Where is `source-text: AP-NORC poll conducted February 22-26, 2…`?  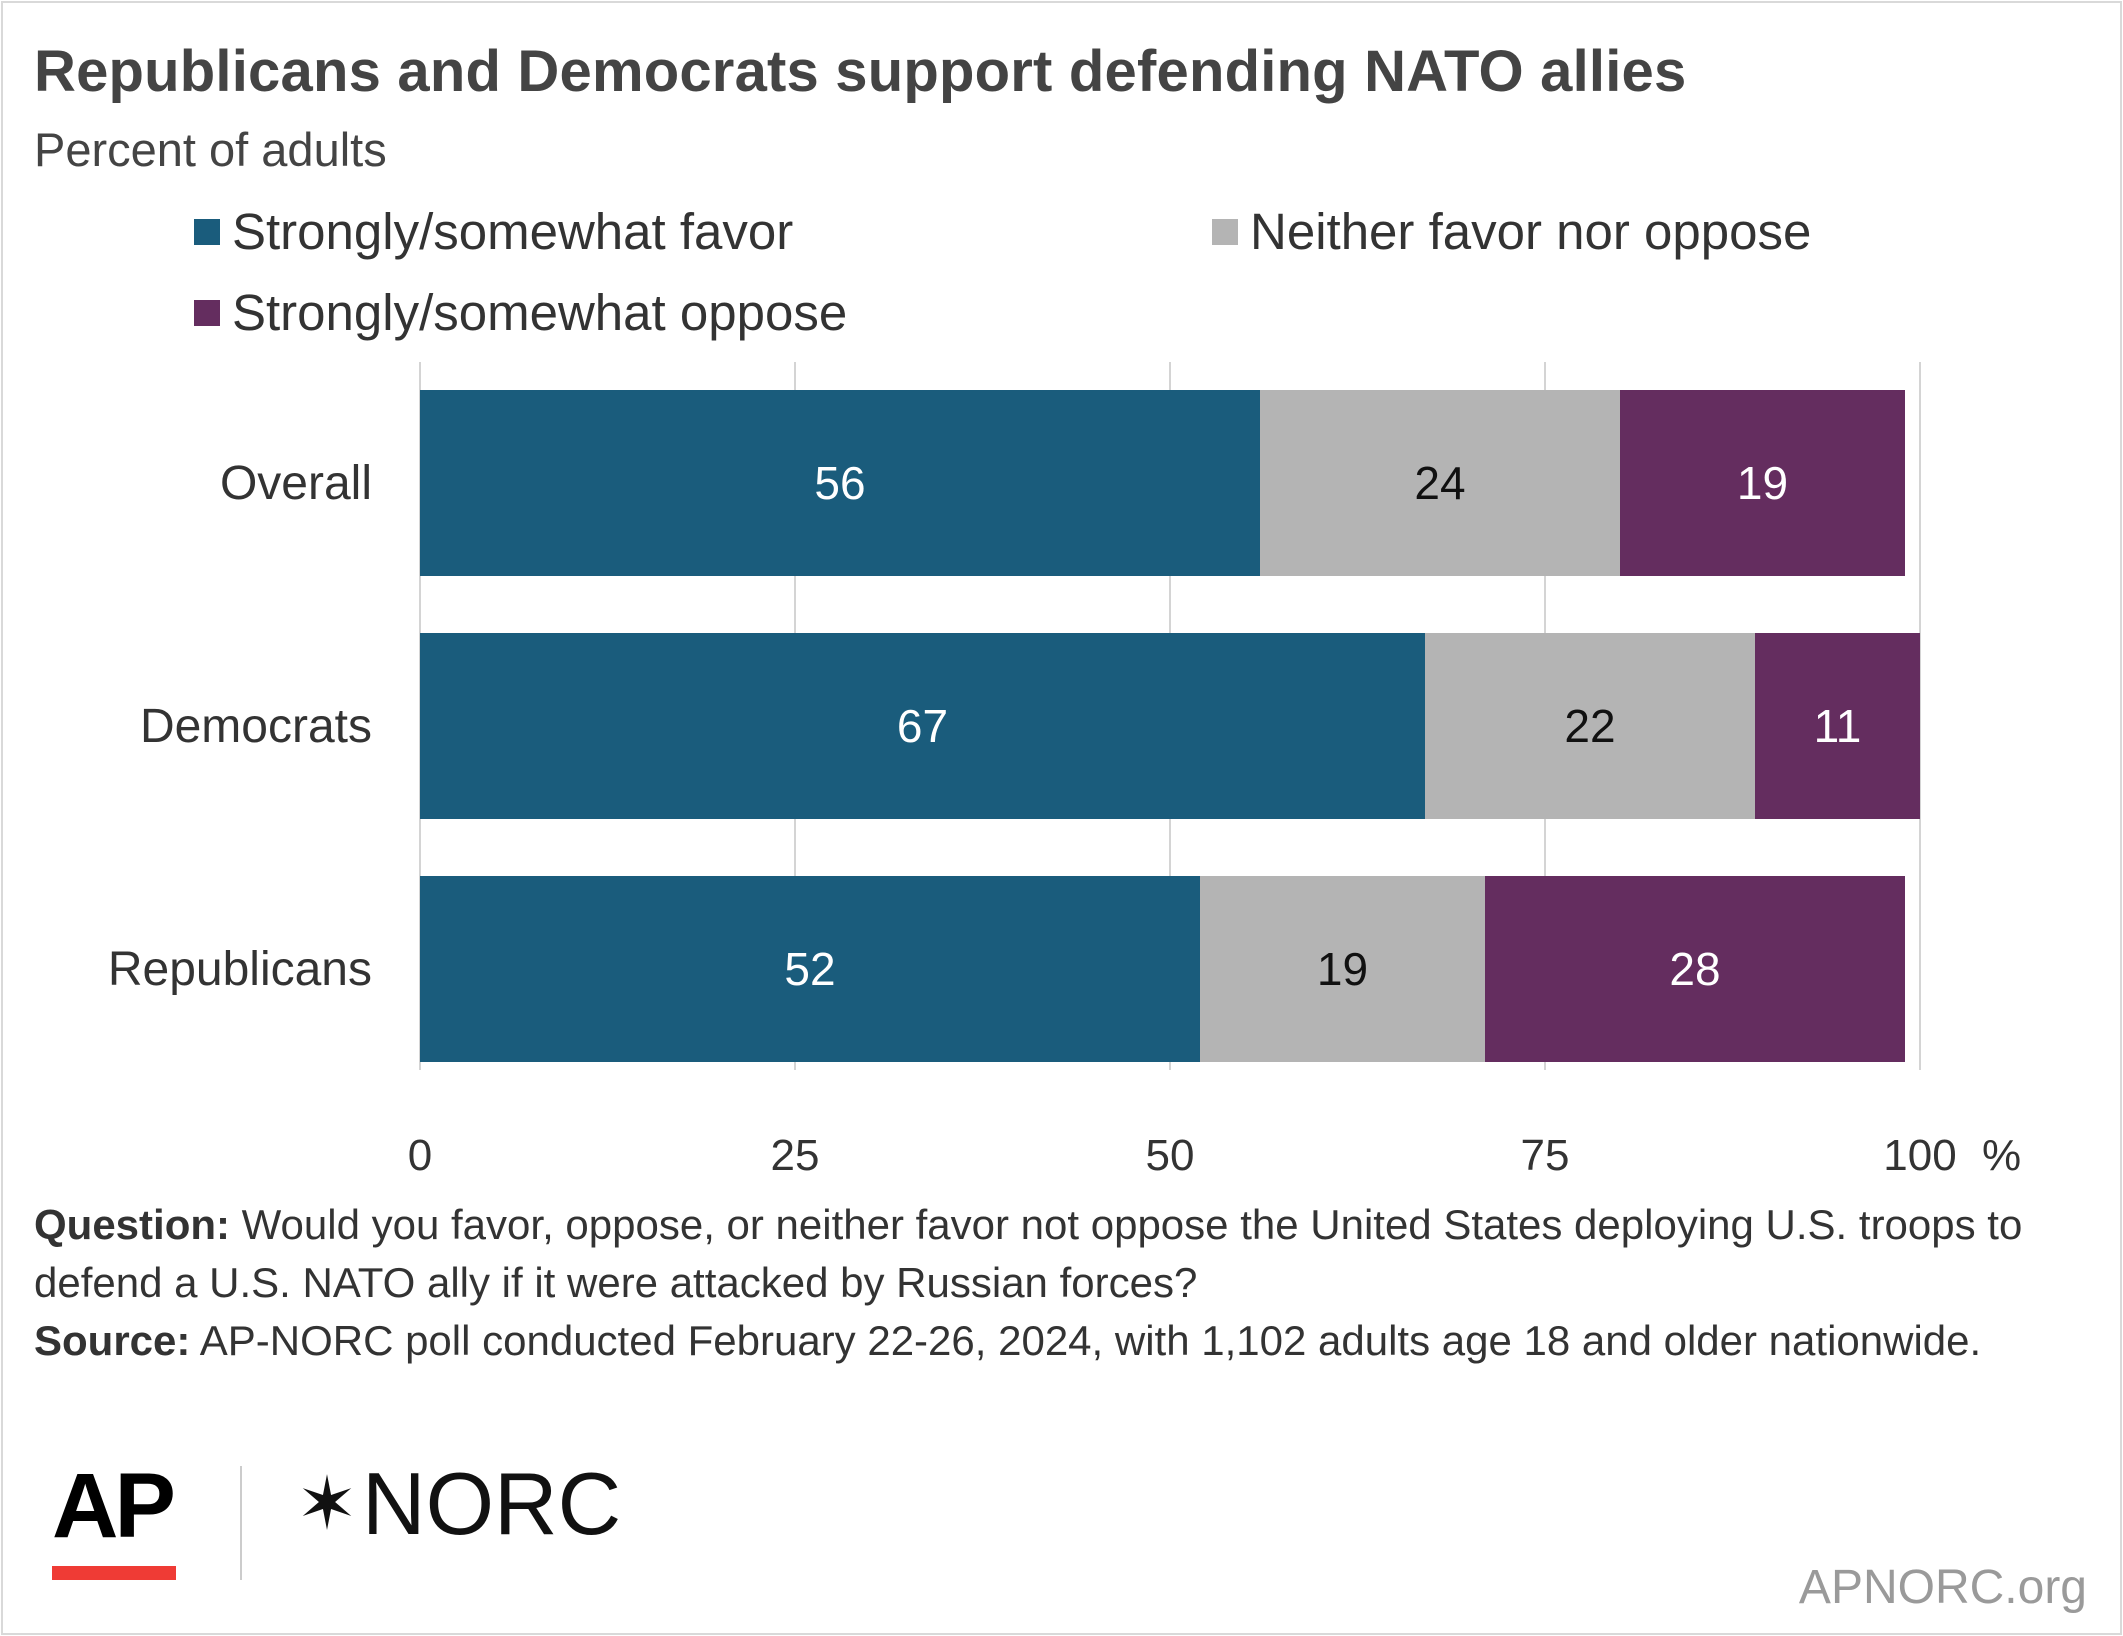 source-text: AP-NORC poll conducted February 22-26, 2… is located at coordinates (1086, 1340).